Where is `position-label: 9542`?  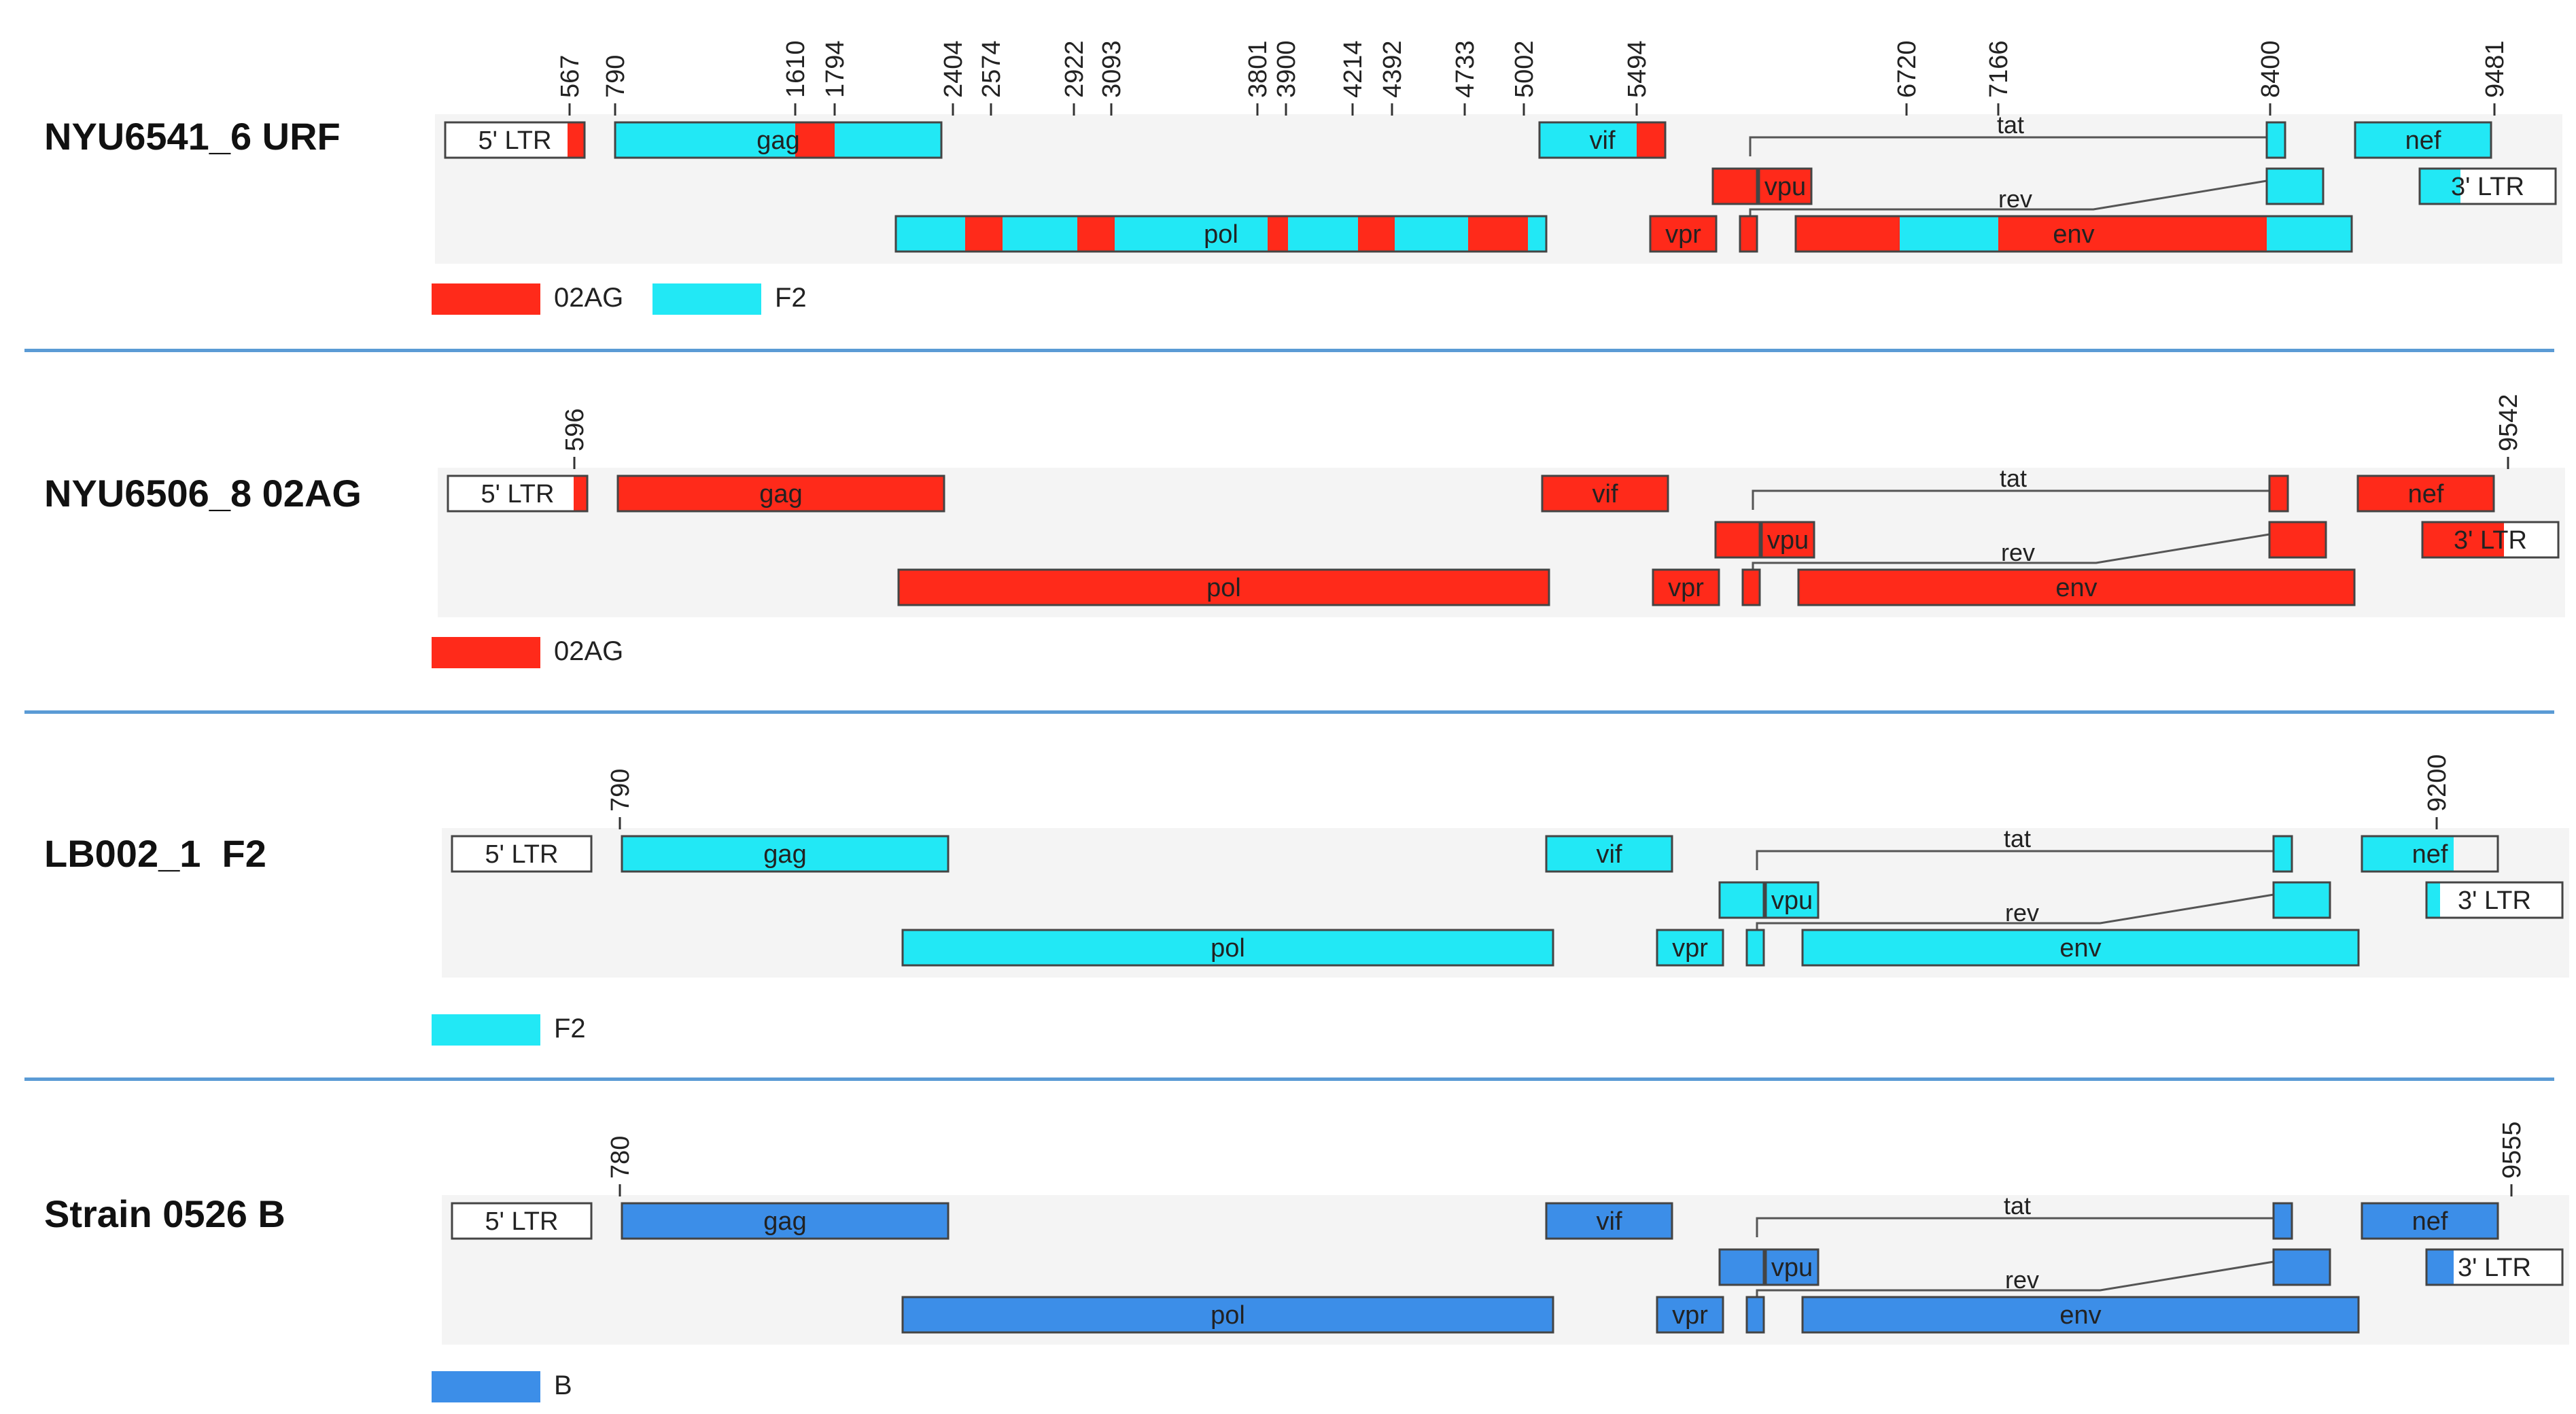
position-label: 9542 is located at coordinates (2508, 422).